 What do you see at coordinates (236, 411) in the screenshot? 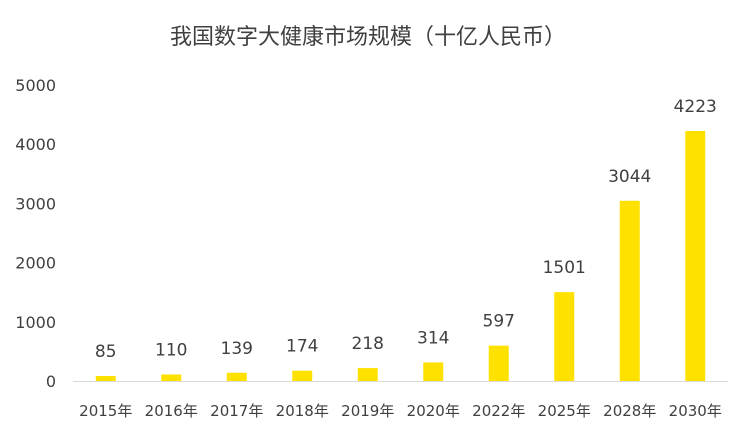
I see `x-tick-label: 2017年` at bounding box center [236, 411].